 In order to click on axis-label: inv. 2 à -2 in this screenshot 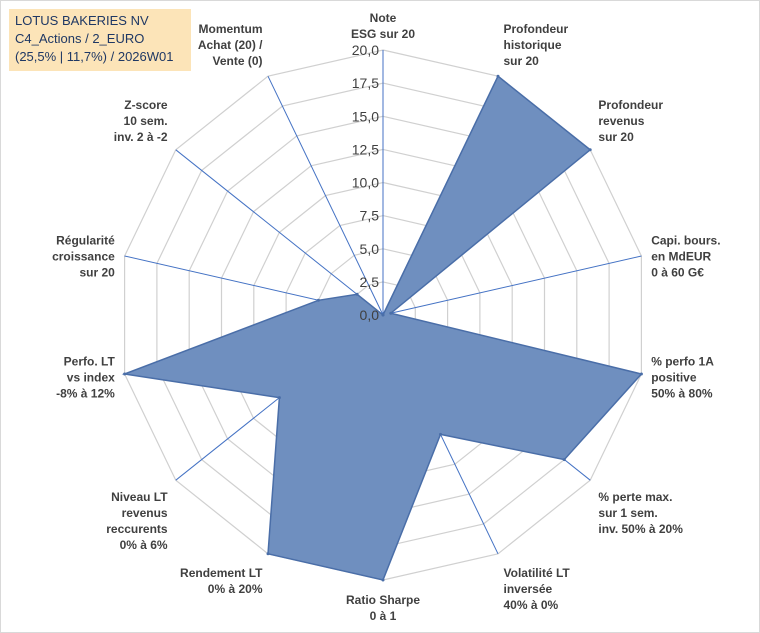, I will do `click(141, 137)`.